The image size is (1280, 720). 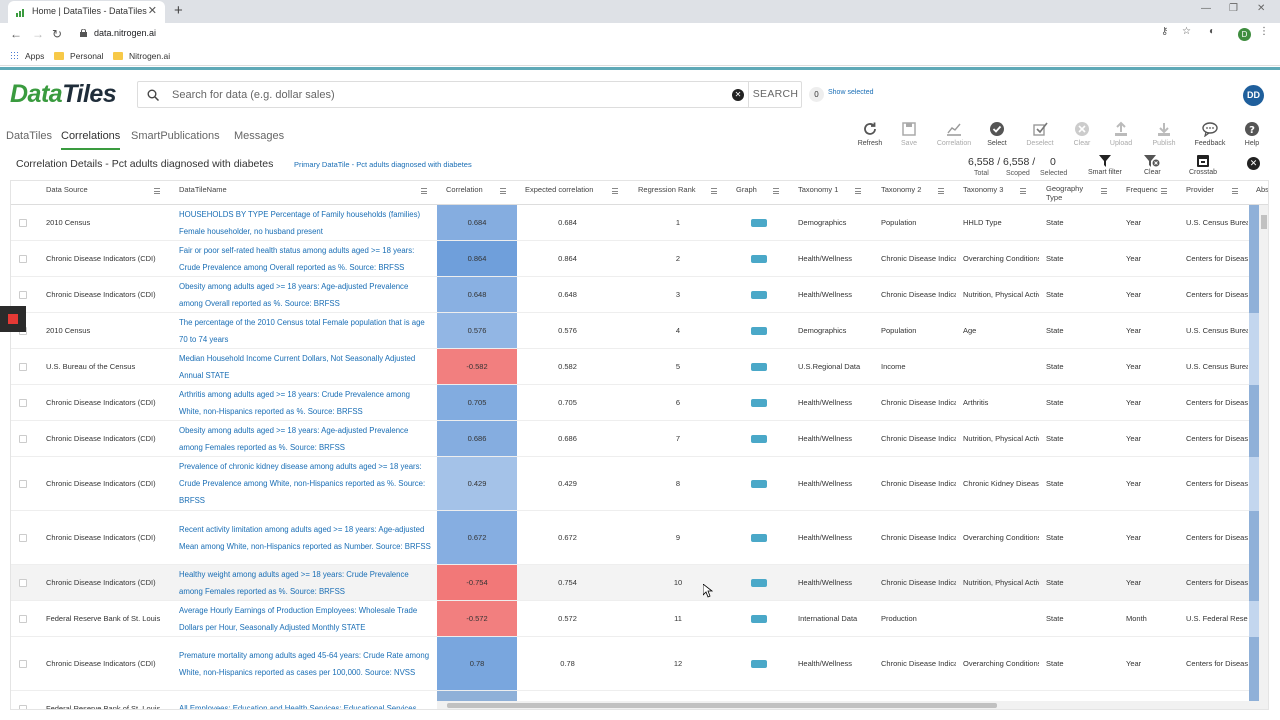 I want to click on smart-filter-button: Smart filter, so click(x=1105, y=165).